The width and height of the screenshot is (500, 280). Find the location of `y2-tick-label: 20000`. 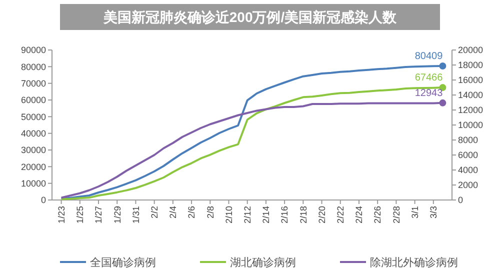

y2-tick-label: 20000 is located at coordinates (471, 50).